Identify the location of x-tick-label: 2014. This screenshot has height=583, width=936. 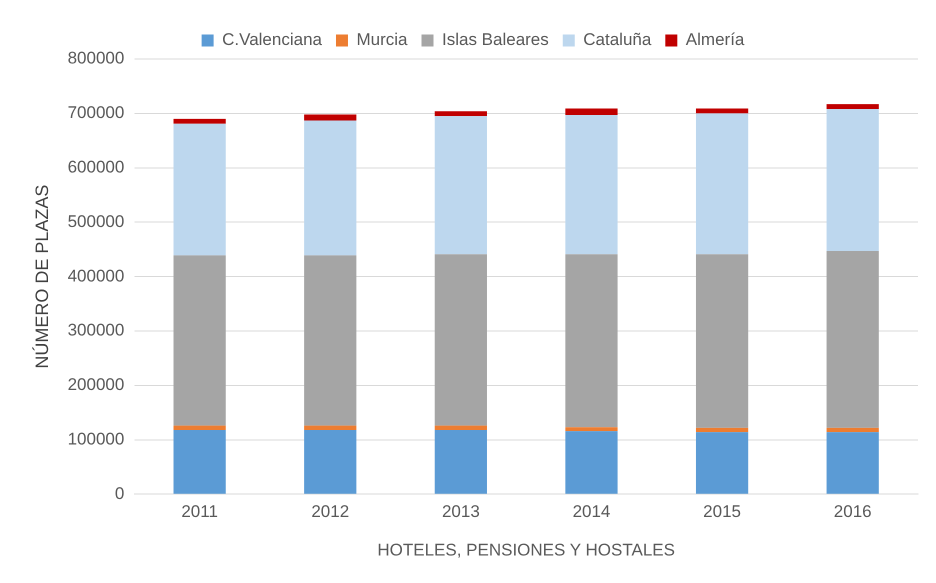
(591, 512).